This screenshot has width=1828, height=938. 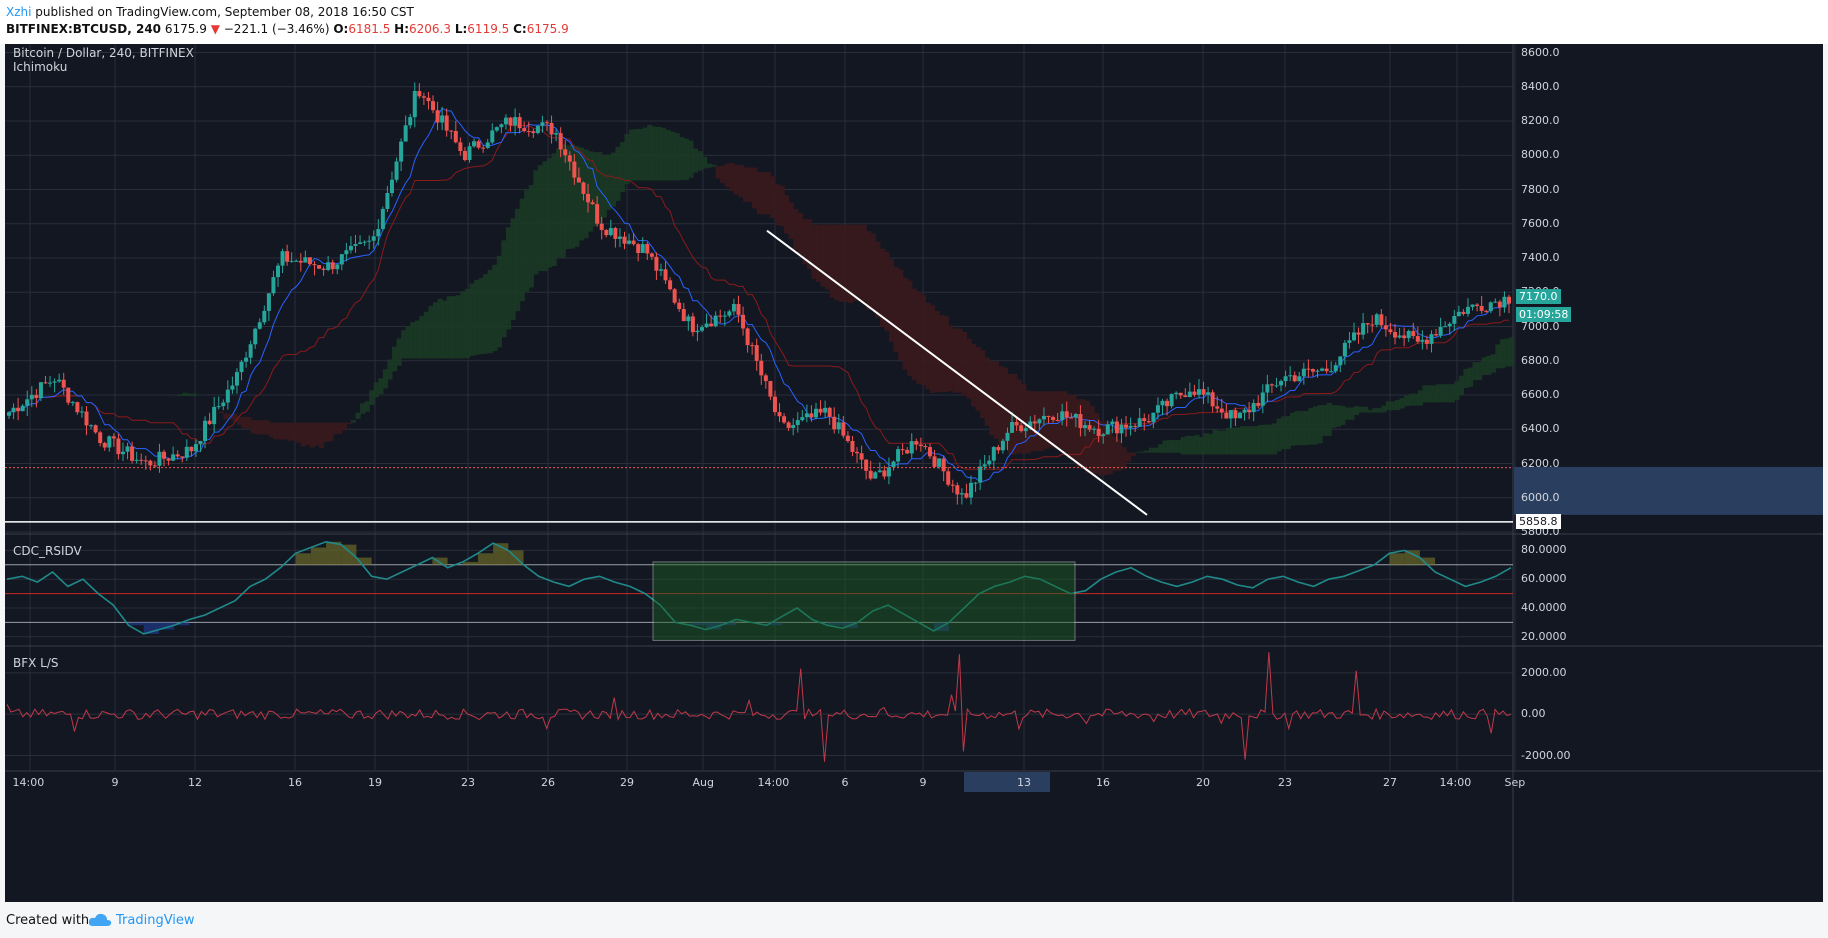 I want to click on price-tick-label: 8400.0, so click(x=1540, y=86).